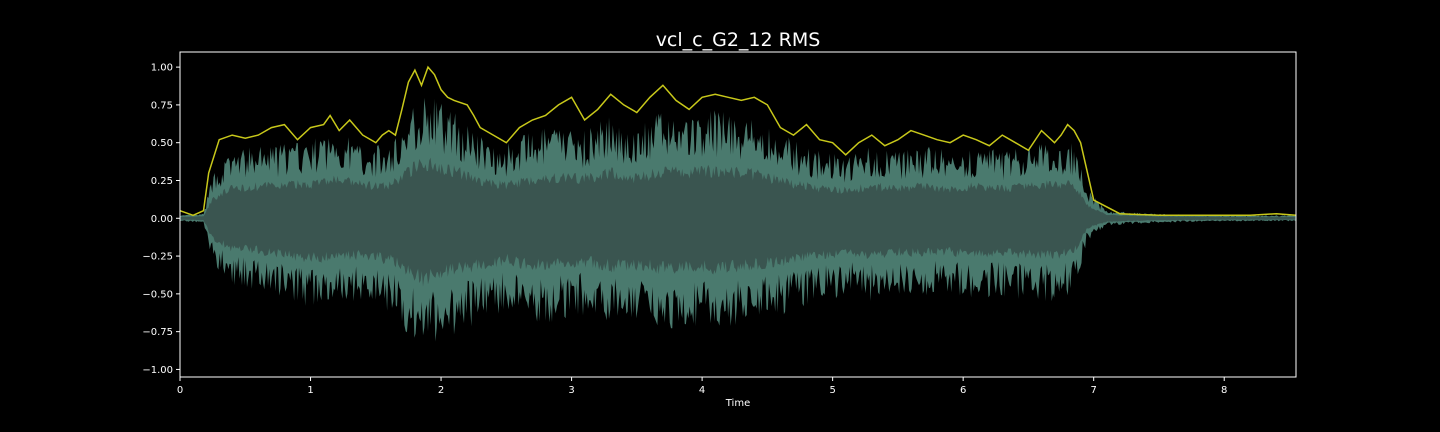 This screenshot has width=1440, height=432. What do you see at coordinates (162, 105) in the screenshot?
I see `y-tick-label: 0.75` at bounding box center [162, 105].